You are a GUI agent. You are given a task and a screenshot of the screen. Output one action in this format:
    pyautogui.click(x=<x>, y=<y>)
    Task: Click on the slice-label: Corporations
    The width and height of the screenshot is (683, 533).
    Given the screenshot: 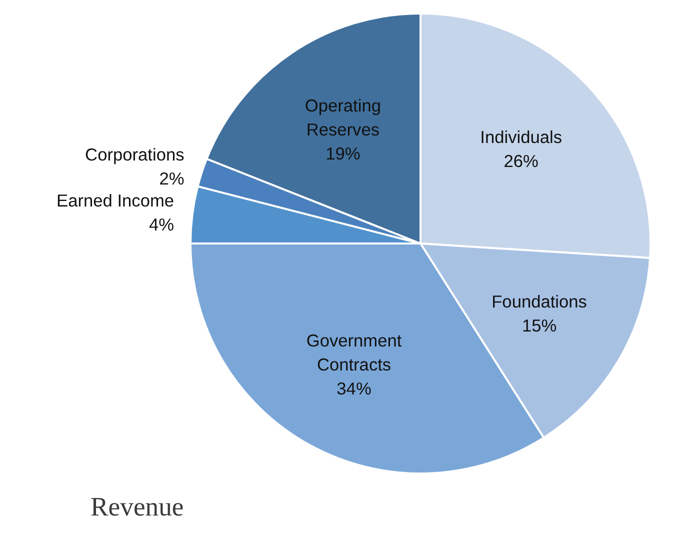 What is the action you would take?
    pyautogui.click(x=135, y=154)
    